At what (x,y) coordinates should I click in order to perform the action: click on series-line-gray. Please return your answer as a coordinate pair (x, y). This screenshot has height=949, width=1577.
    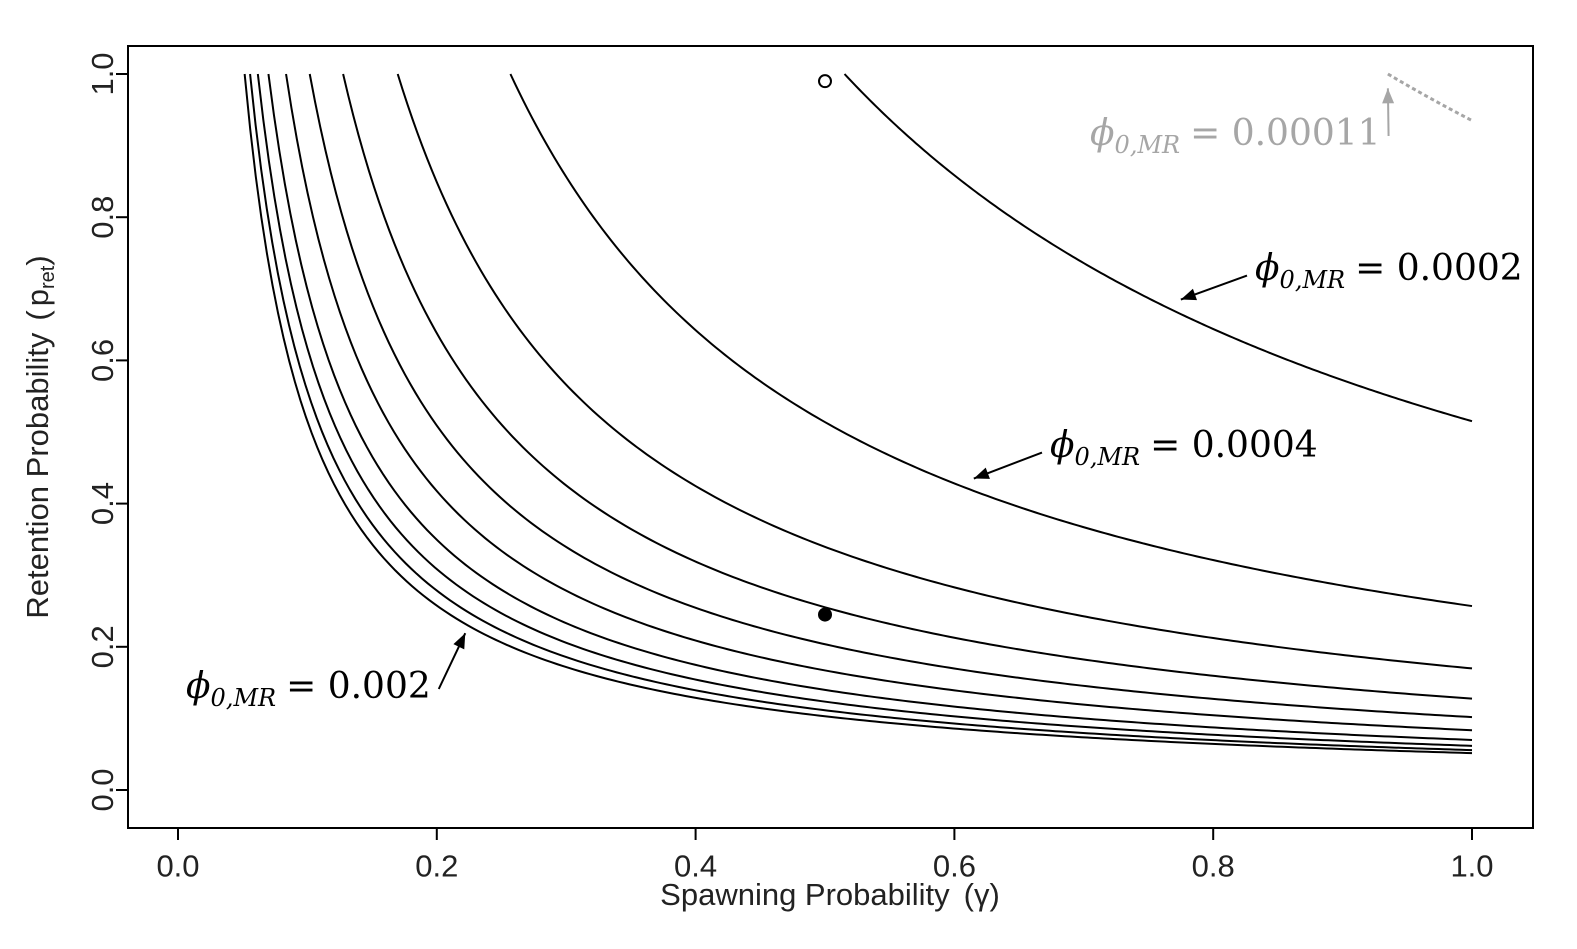
    Looking at the image, I should click on (1430, 97).